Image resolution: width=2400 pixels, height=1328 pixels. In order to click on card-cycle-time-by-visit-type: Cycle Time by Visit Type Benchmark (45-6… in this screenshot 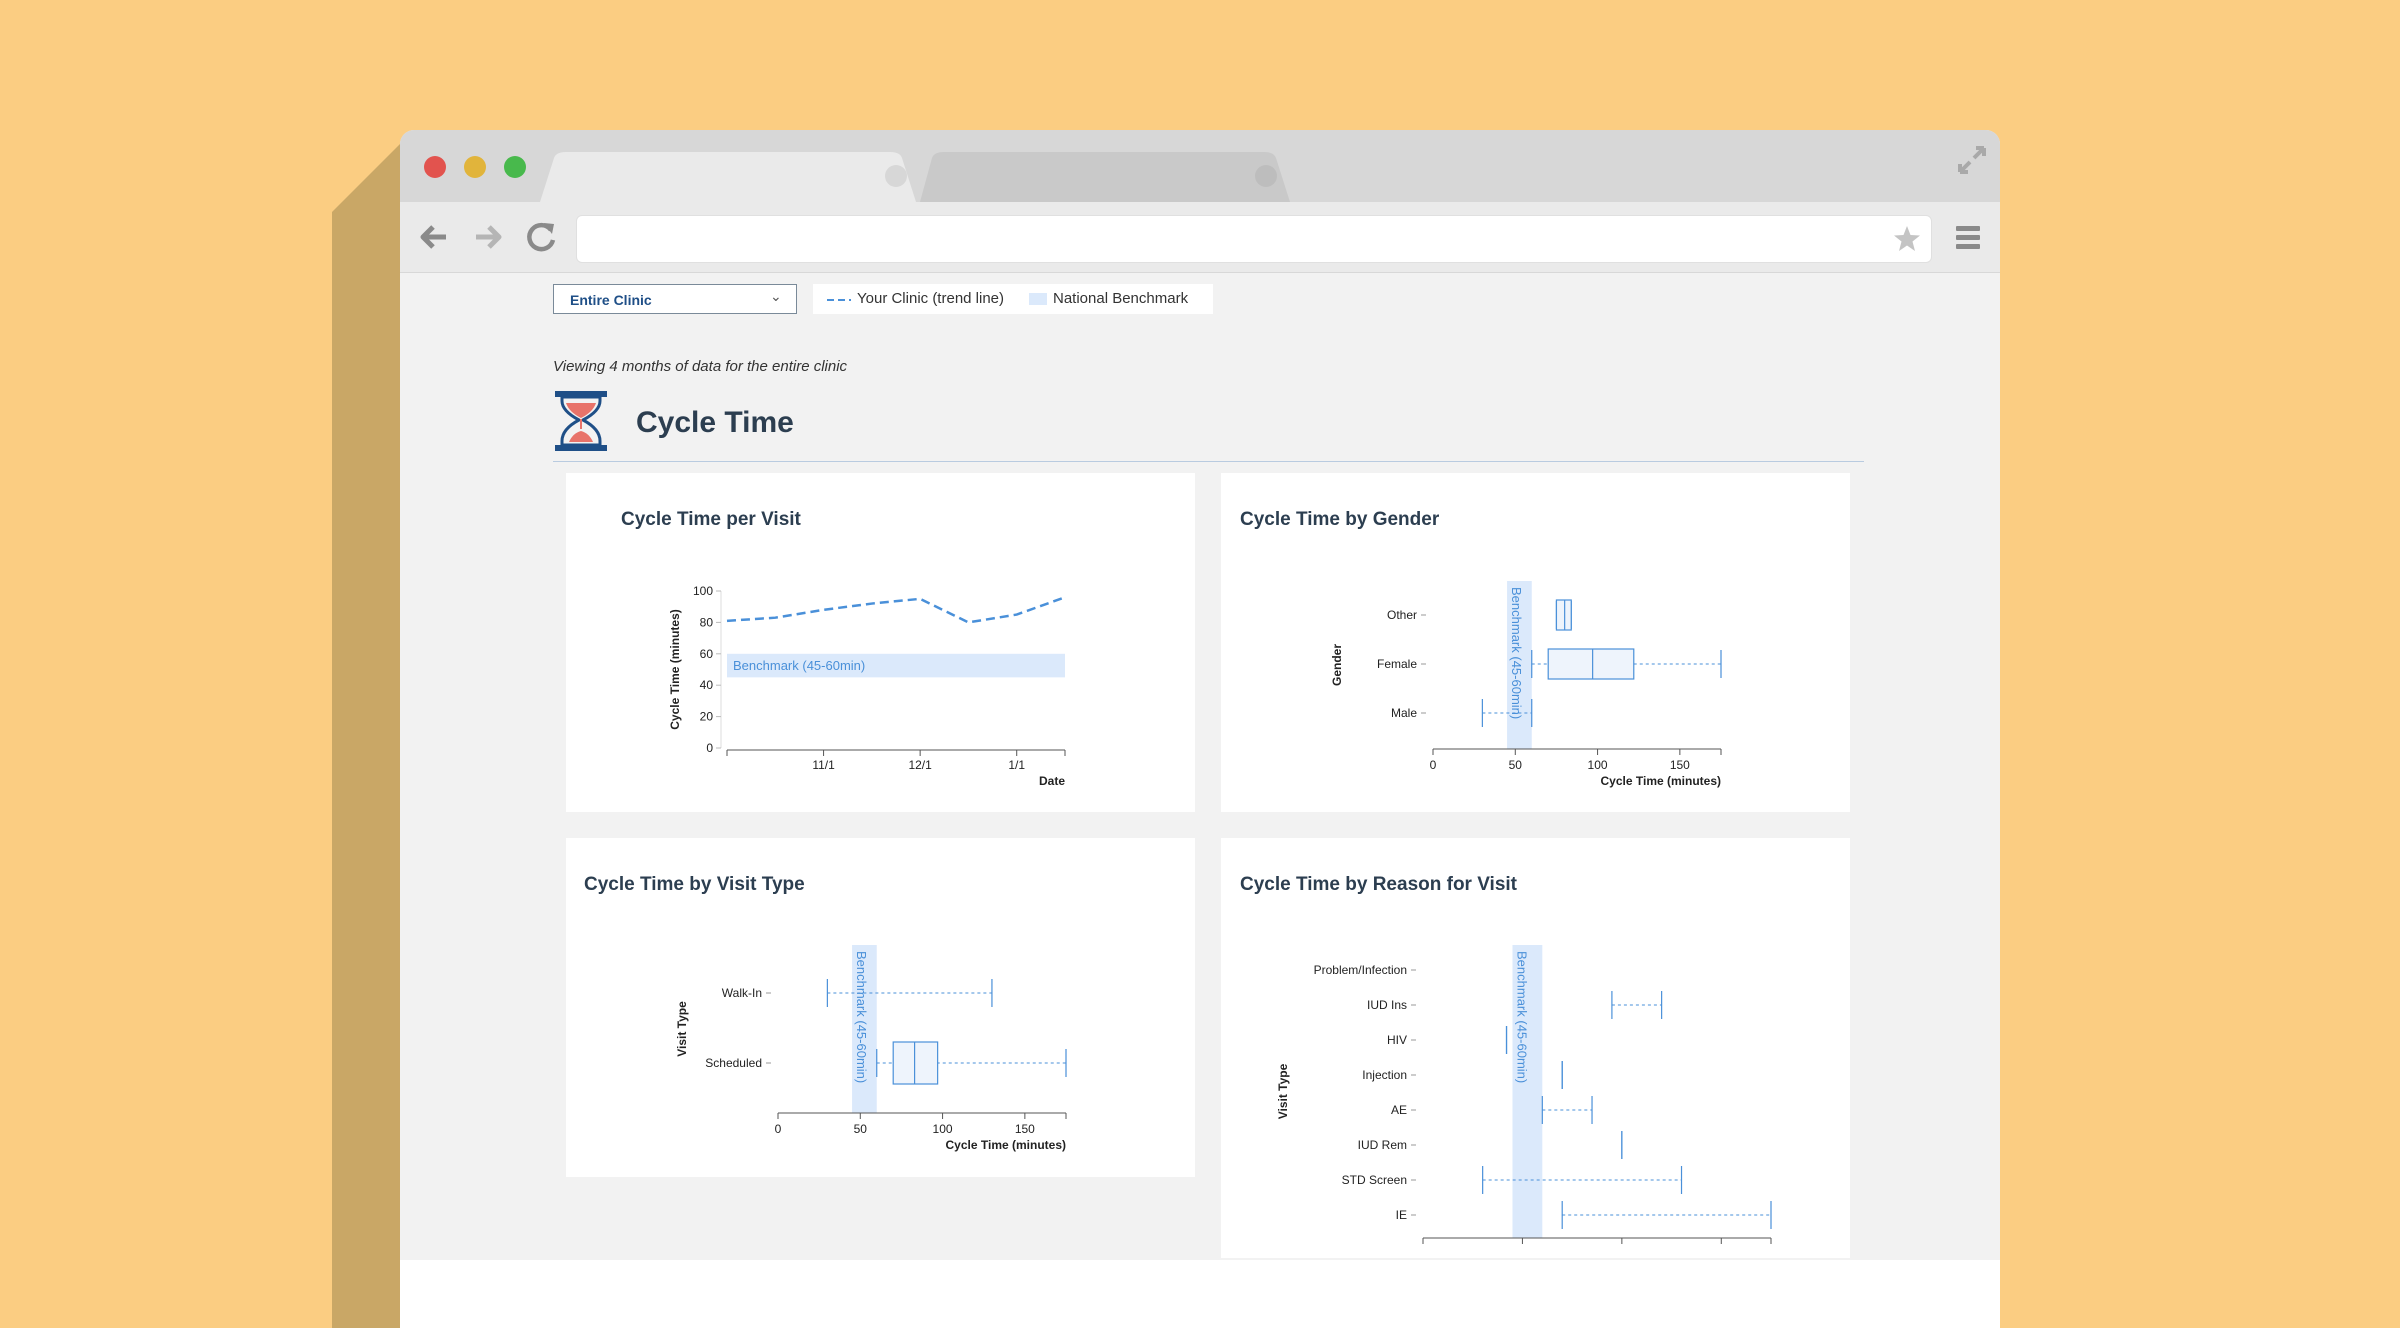, I will do `click(880, 1007)`.